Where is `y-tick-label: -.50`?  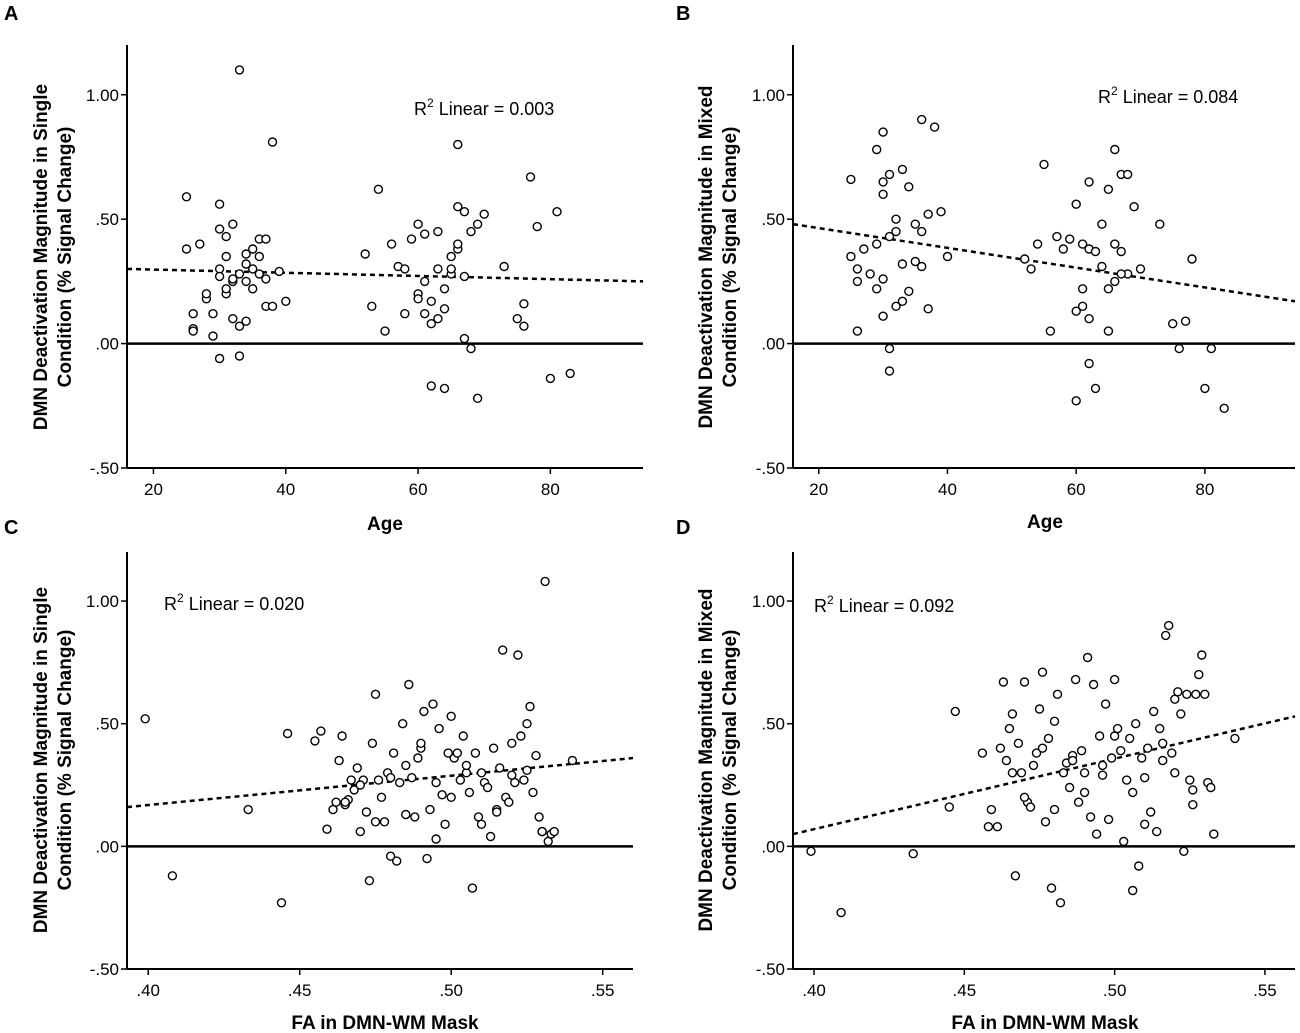
y-tick-label: -.50 is located at coordinates (770, 468).